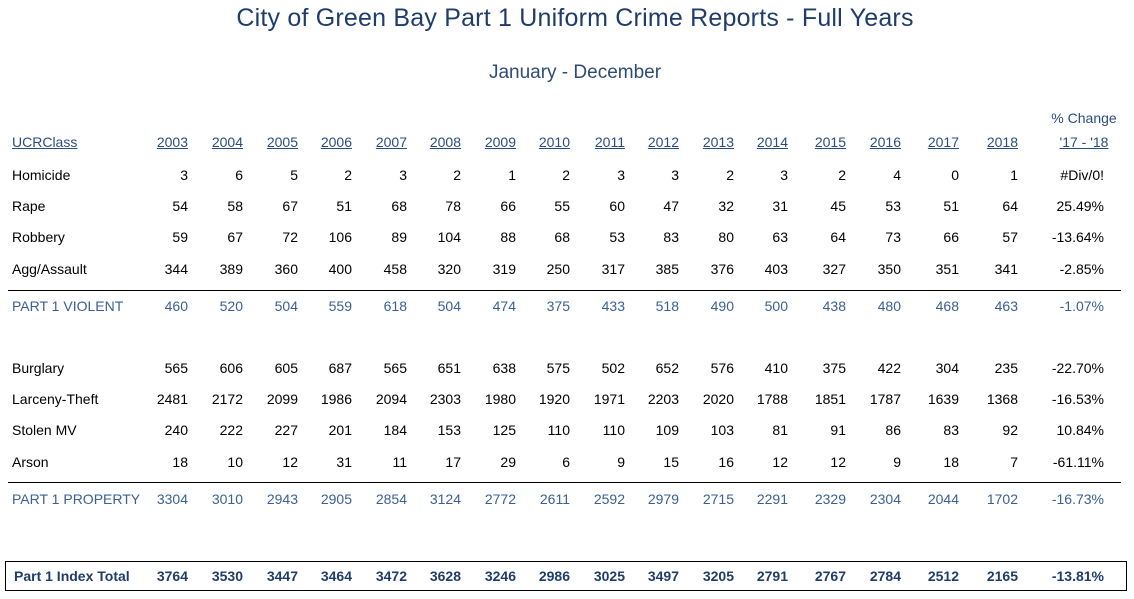 This screenshot has height=599, width=1134. I want to click on column-header-year: 2009, so click(500, 142).